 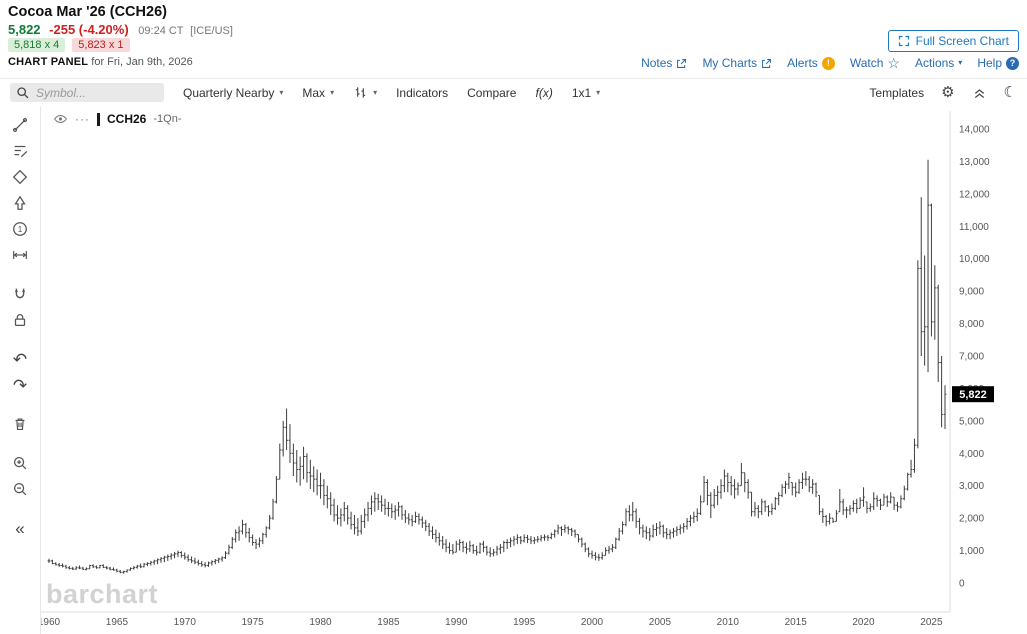 I want to click on collapse-sidebar-button: «, so click(x=20, y=528).